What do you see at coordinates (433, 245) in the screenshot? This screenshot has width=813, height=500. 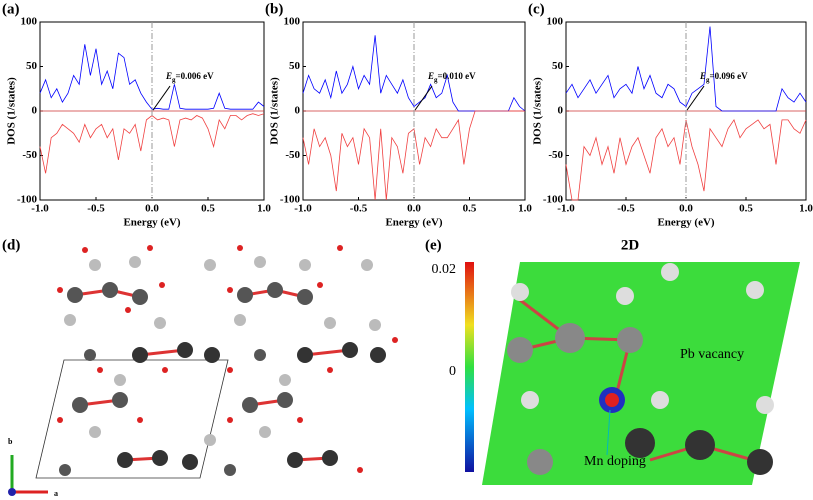 I see `panel-label: (e)` at bounding box center [433, 245].